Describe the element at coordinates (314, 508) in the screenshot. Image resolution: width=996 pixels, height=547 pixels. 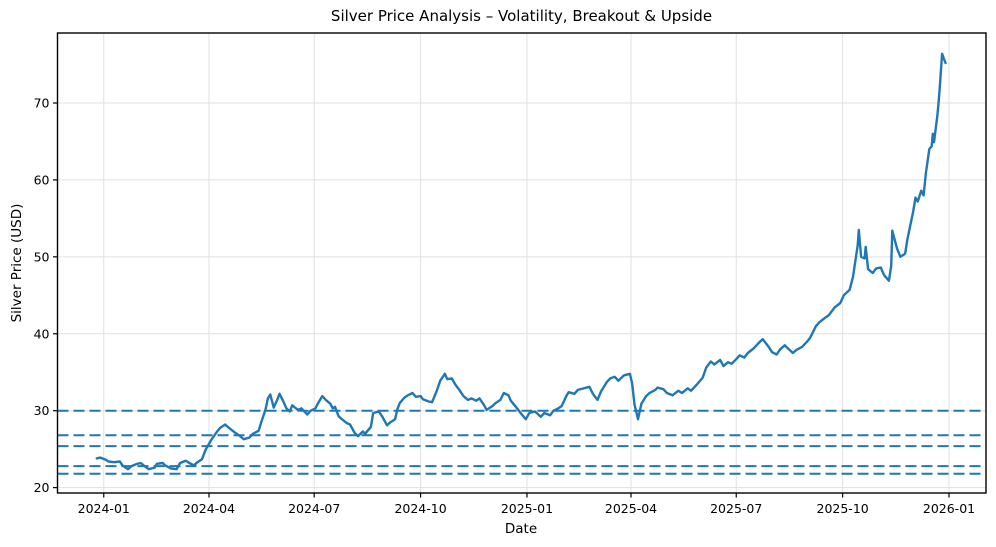
I see `x-tick-label: 2024-07` at that location.